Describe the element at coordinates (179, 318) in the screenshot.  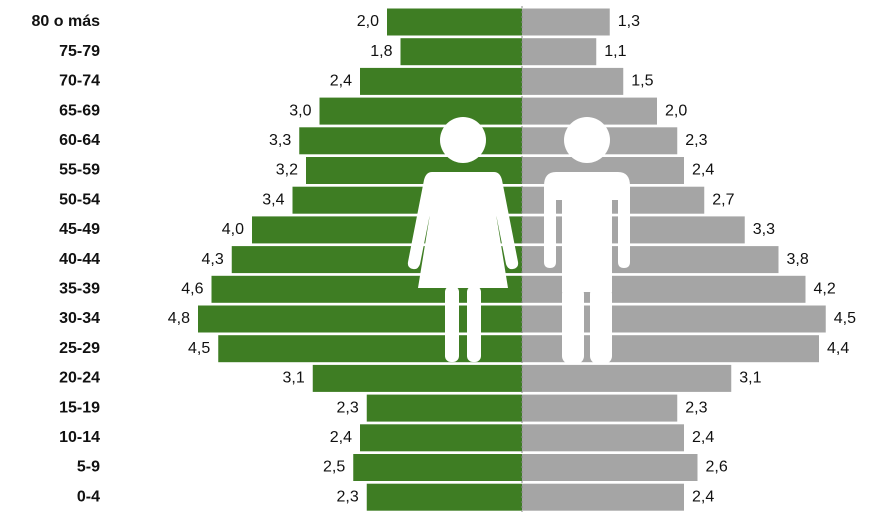
I see `value-label: 4,8` at that location.